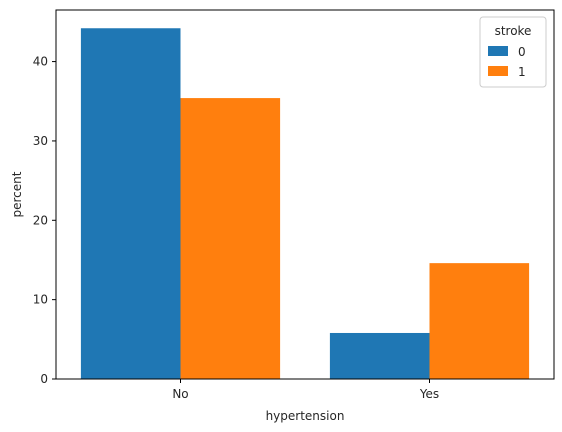 The height and width of the screenshot is (432, 562). What do you see at coordinates (305, 416) in the screenshot?
I see `x-axis-label: hypertension` at bounding box center [305, 416].